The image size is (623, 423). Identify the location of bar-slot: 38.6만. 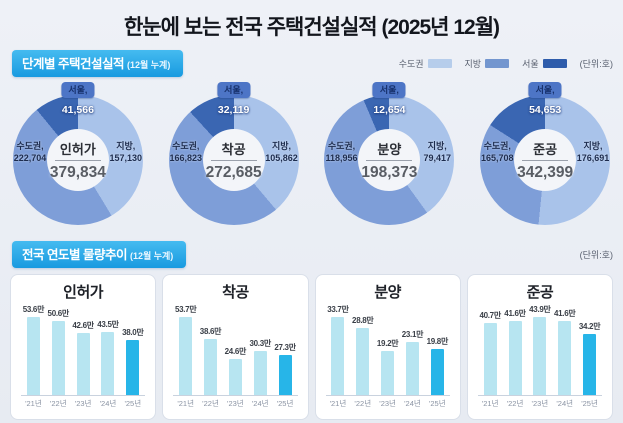
(210, 348).